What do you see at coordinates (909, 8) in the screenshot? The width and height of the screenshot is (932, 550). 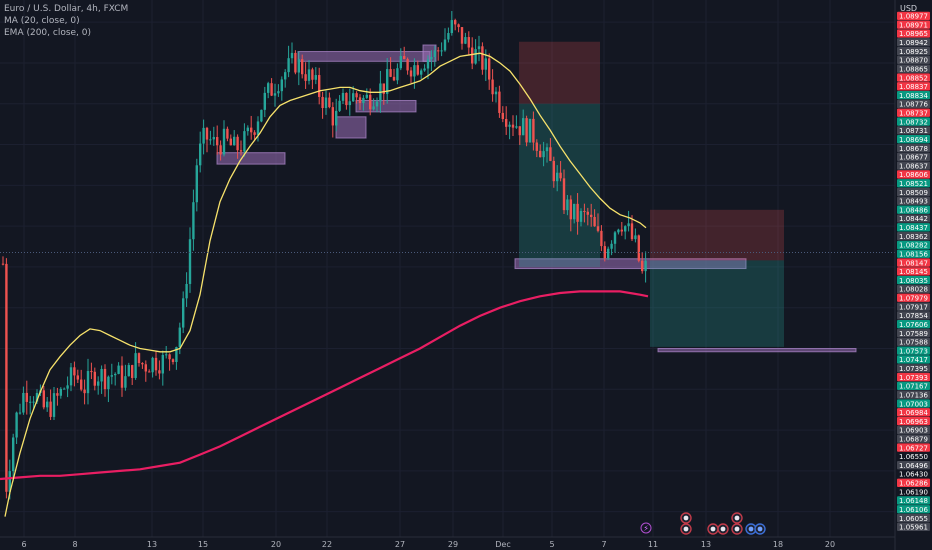 I see `currency-button: USD` at bounding box center [909, 8].